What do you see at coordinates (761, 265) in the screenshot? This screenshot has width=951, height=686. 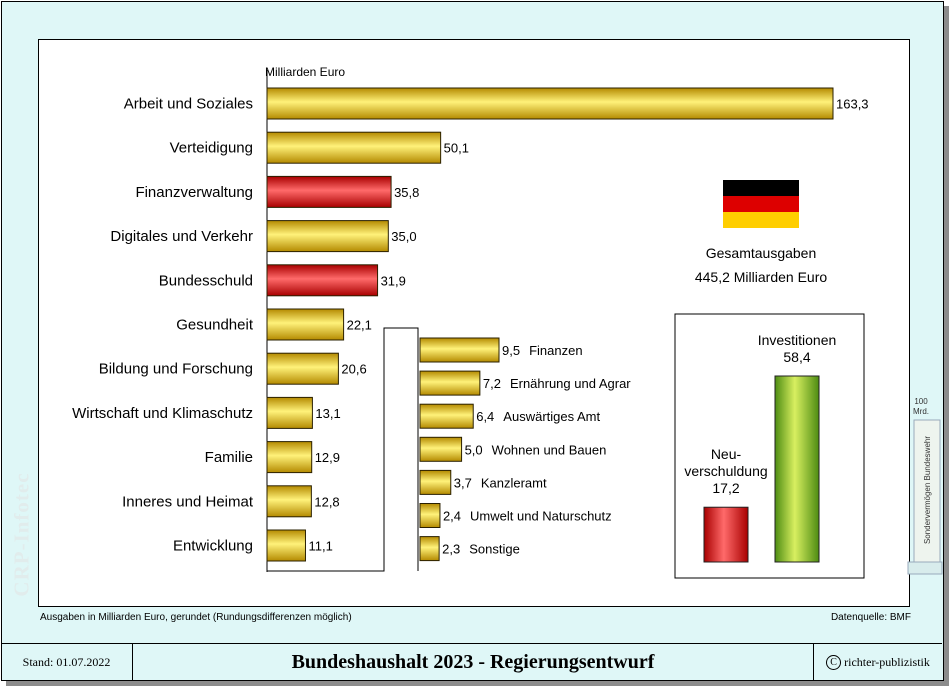 I see `total-spending: Gesamtausgaben 445,2 Milliarden Euro` at bounding box center [761, 265].